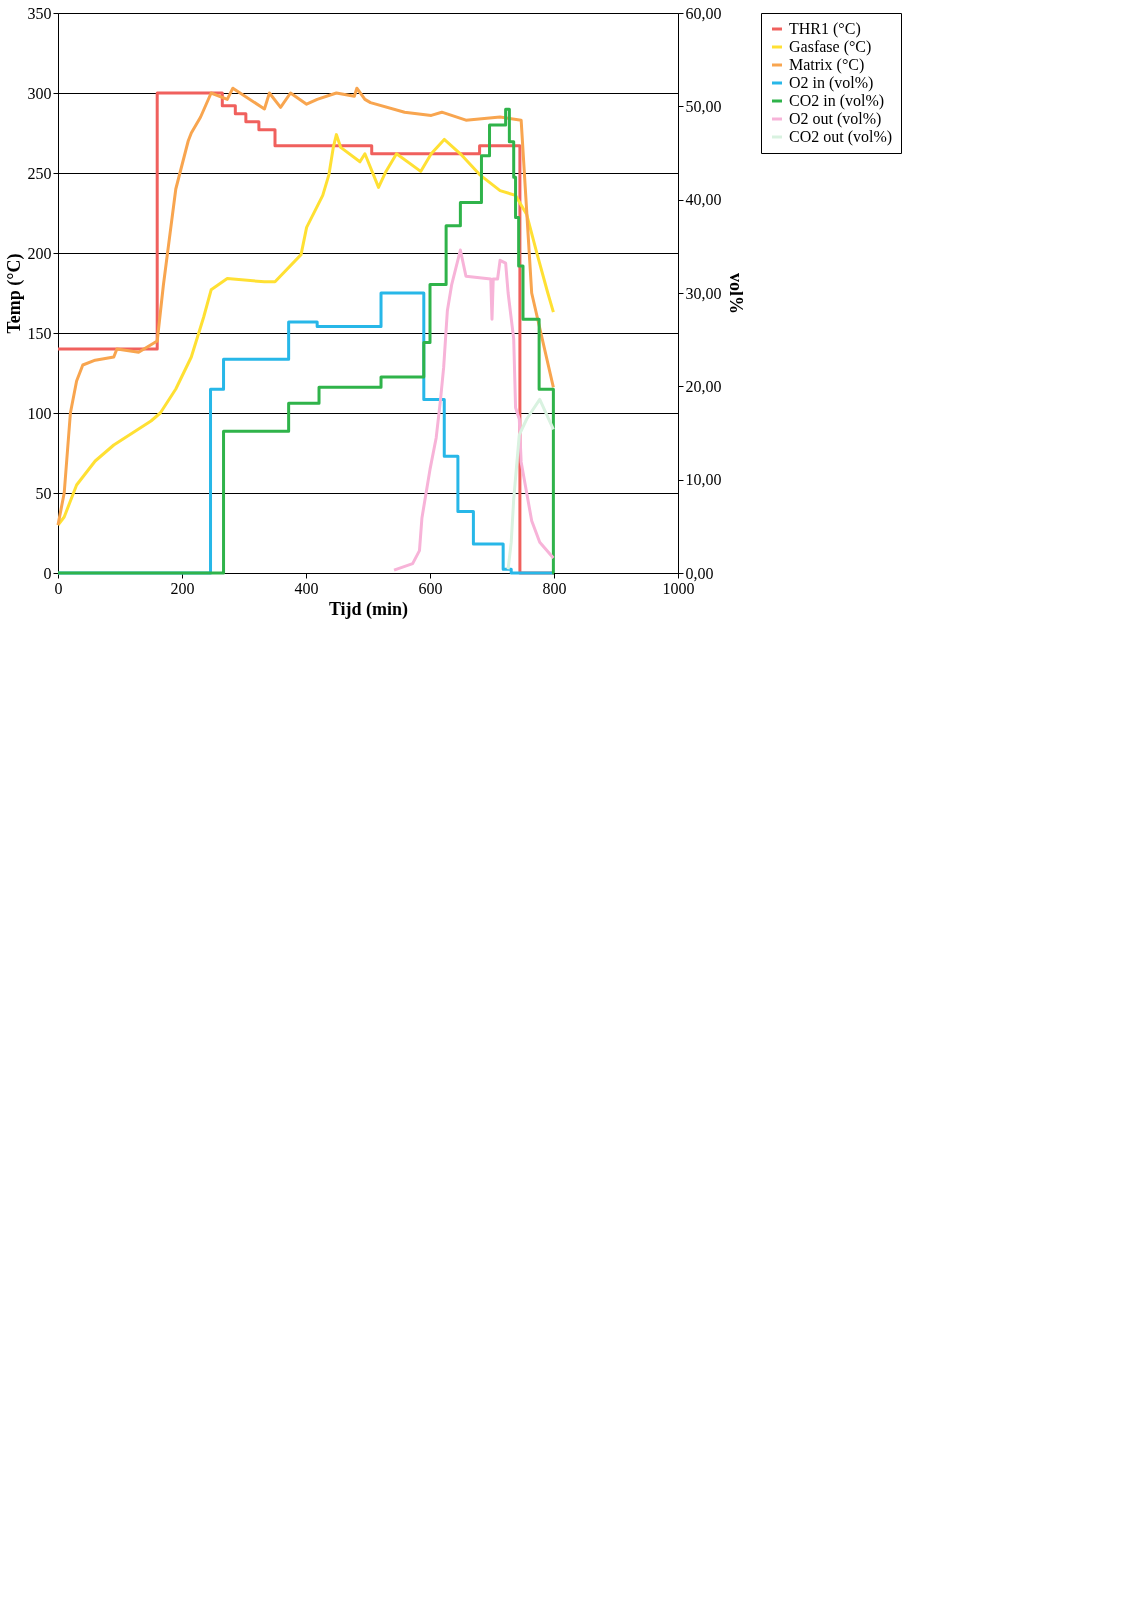 Image resolution: width=1138 pixels, height=1601 pixels. What do you see at coordinates (43, 493) in the screenshot?
I see `y-tick-label: 50` at bounding box center [43, 493].